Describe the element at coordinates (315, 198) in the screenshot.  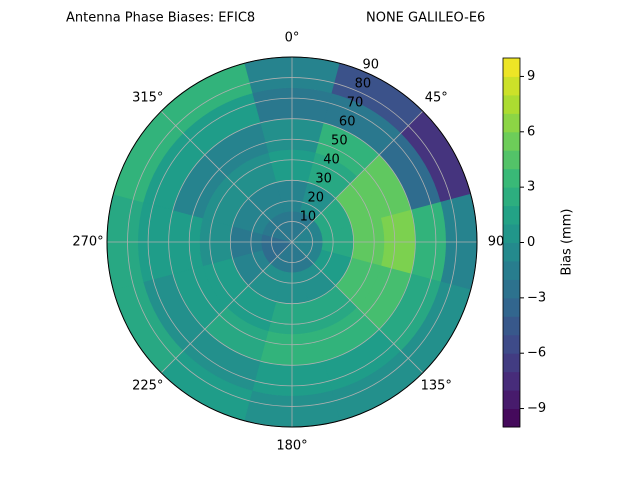
I see `r-tick-label: 20` at that location.